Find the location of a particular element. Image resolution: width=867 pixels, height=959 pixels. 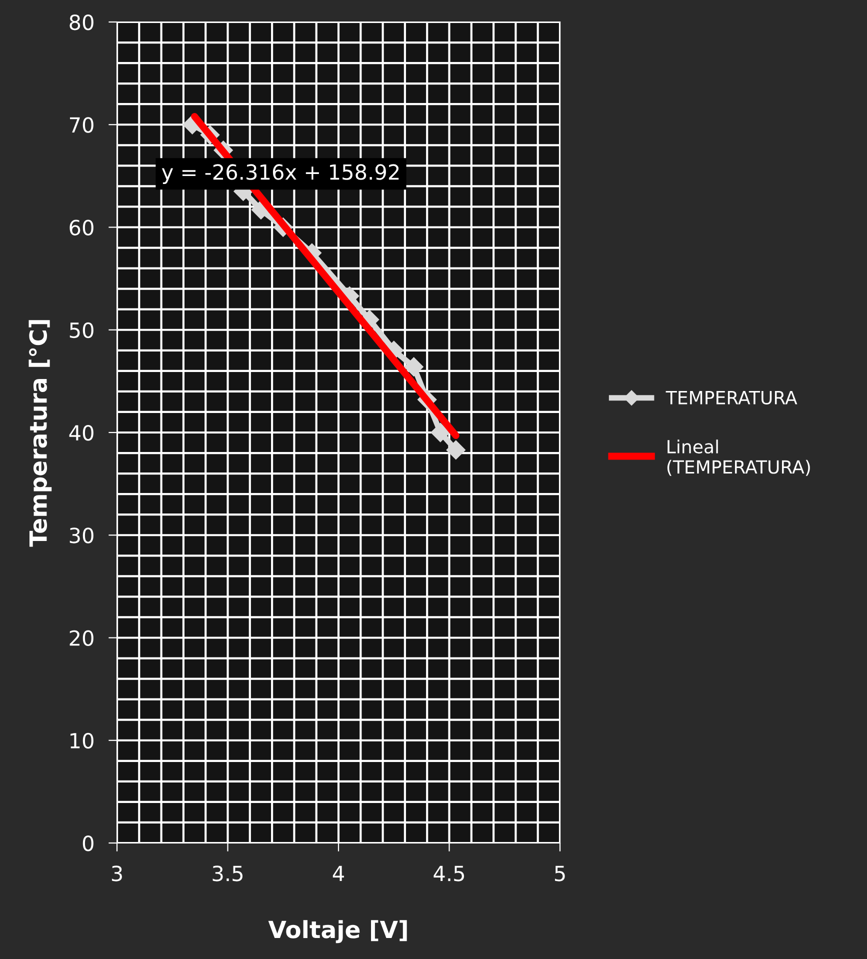

x-tick-label: 4.5 is located at coordinates (449, 874).